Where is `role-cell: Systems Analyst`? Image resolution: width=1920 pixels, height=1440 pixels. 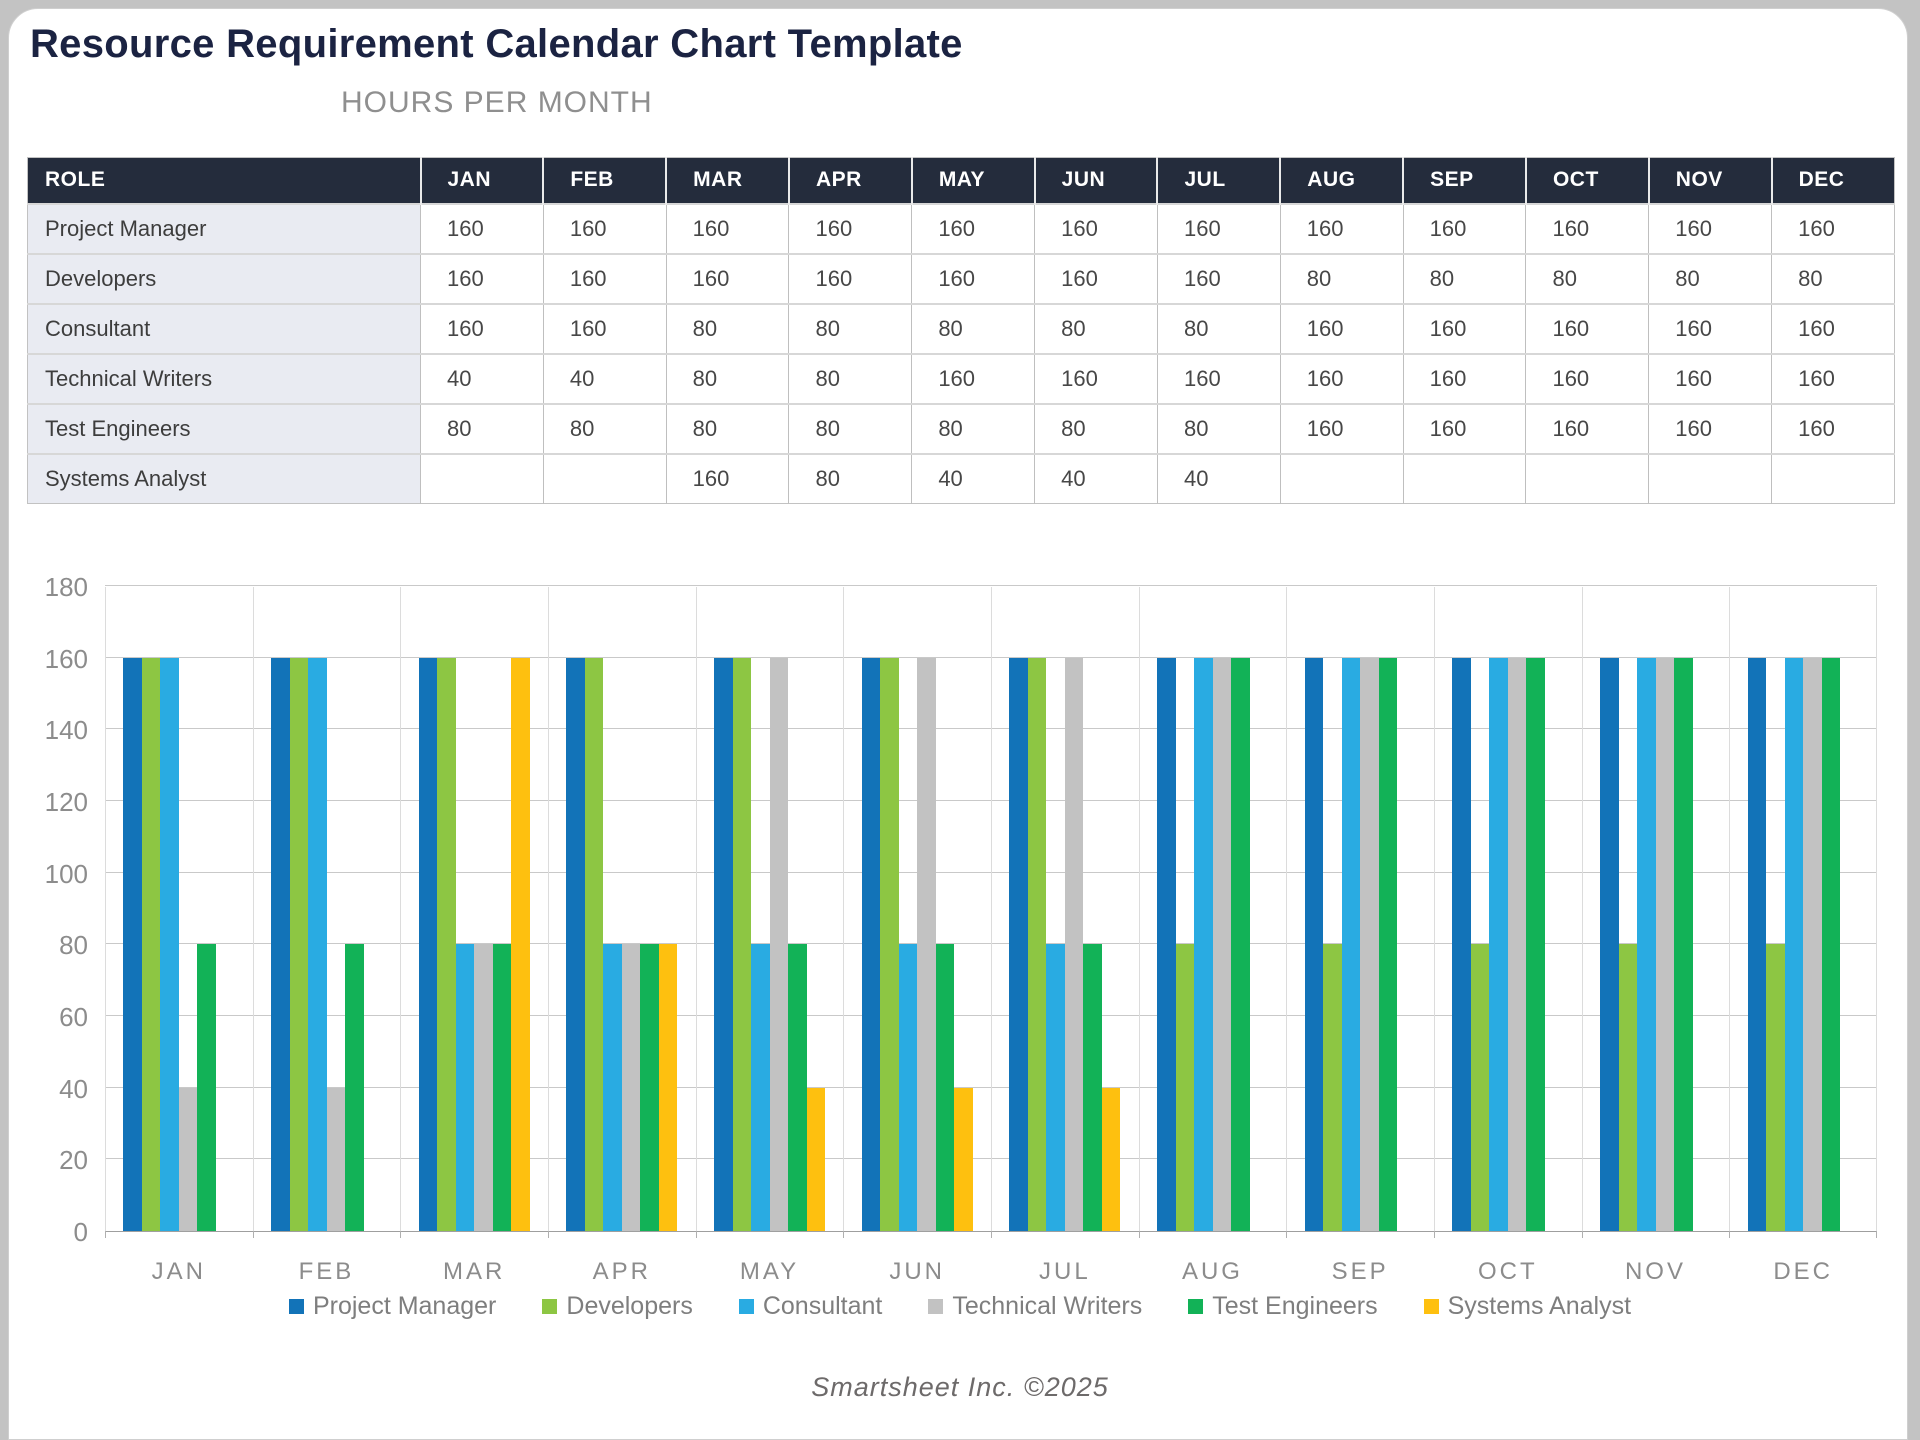 role-cell: Systems Analyst is located at coordinates (224, 478).